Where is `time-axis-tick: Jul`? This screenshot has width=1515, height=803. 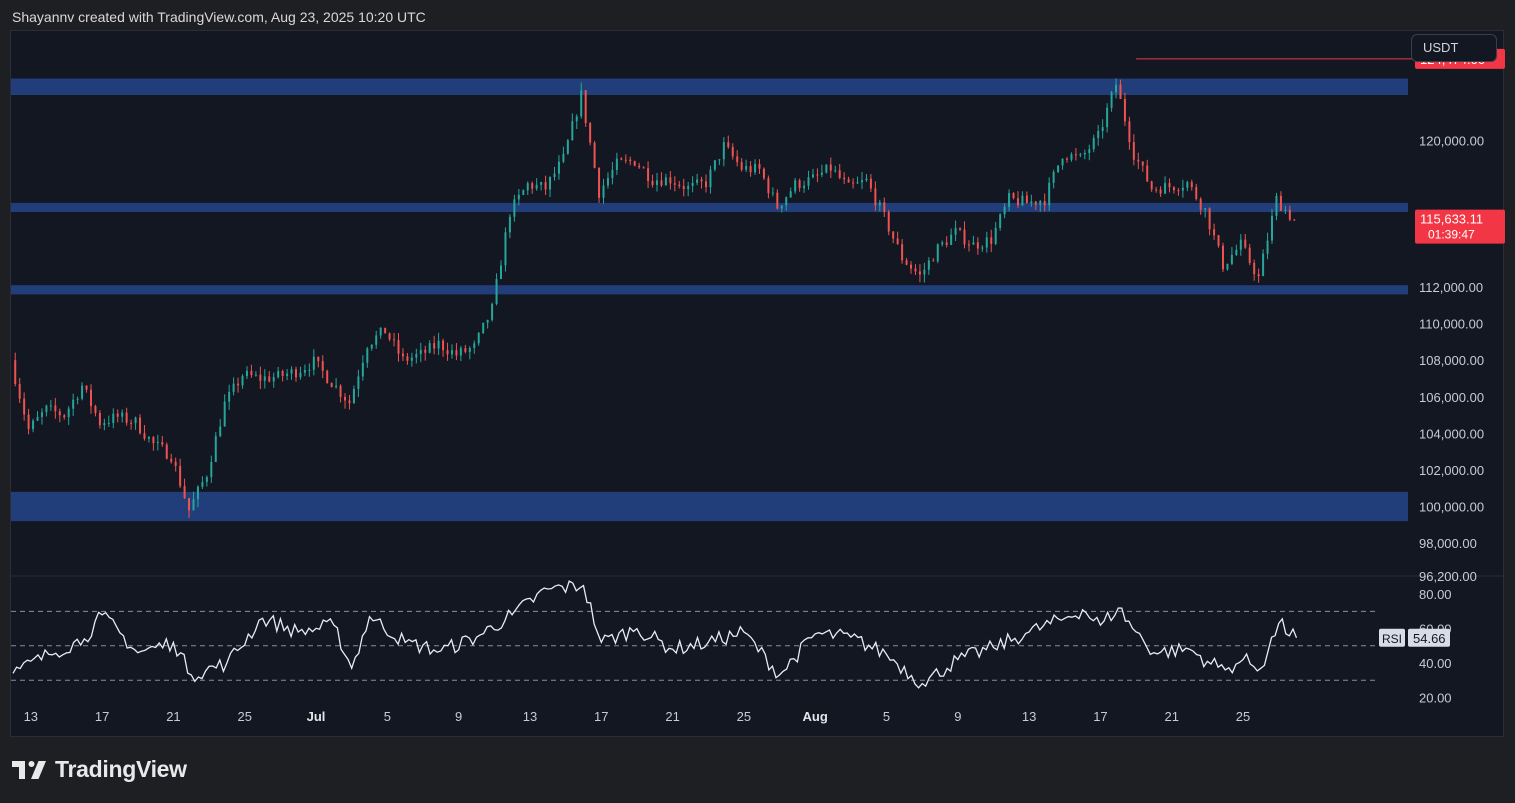 time-axis-tick: Jul is located at coordinates (316, 716).